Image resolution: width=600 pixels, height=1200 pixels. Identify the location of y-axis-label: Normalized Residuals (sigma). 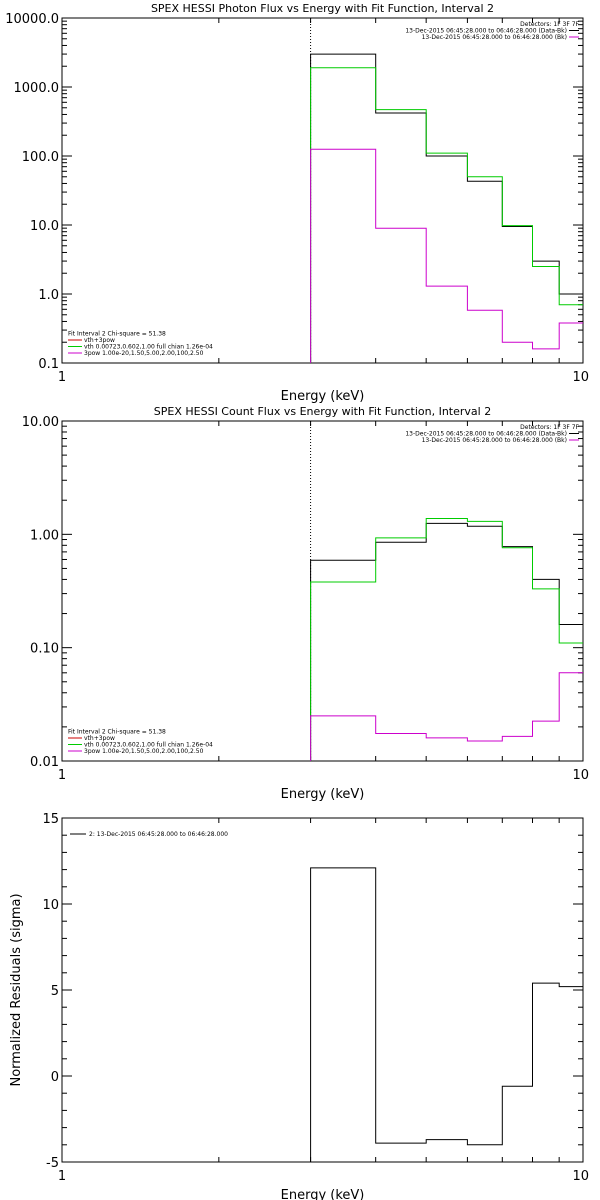
(16, 989).